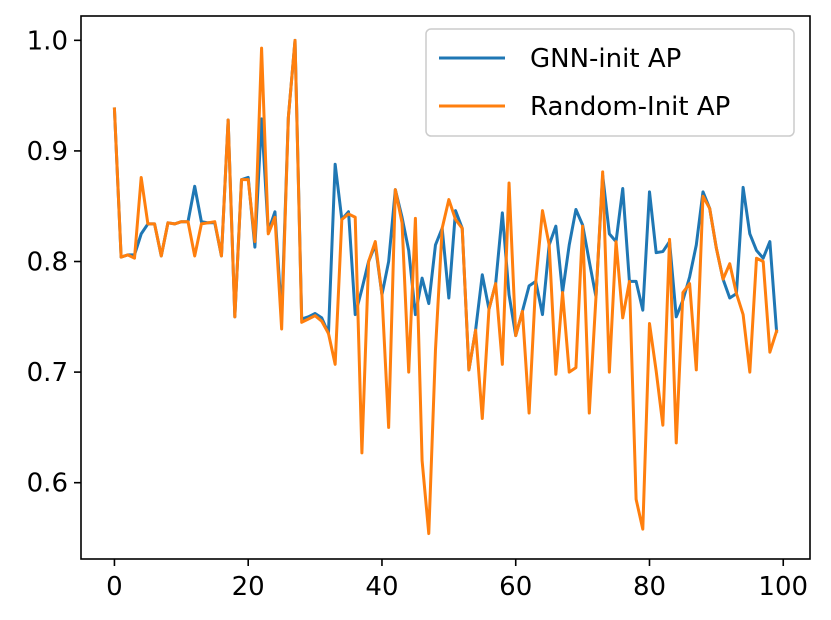  Describe the element at coordinates (649, 587) in the screenshot. I see `x-tick-label: 80` at that location.